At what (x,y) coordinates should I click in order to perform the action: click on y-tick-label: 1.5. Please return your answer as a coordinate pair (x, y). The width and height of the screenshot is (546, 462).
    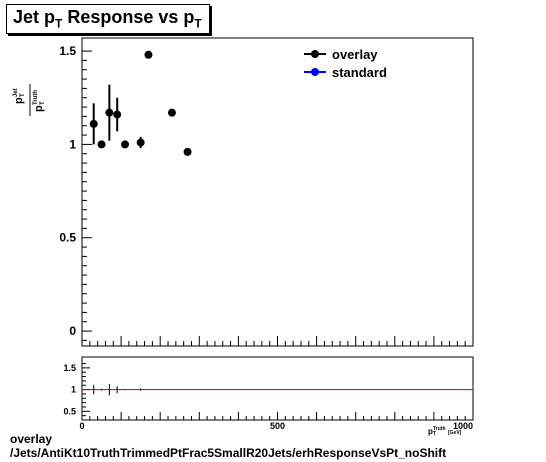
    Looking at the image, I should click on (67, 51).